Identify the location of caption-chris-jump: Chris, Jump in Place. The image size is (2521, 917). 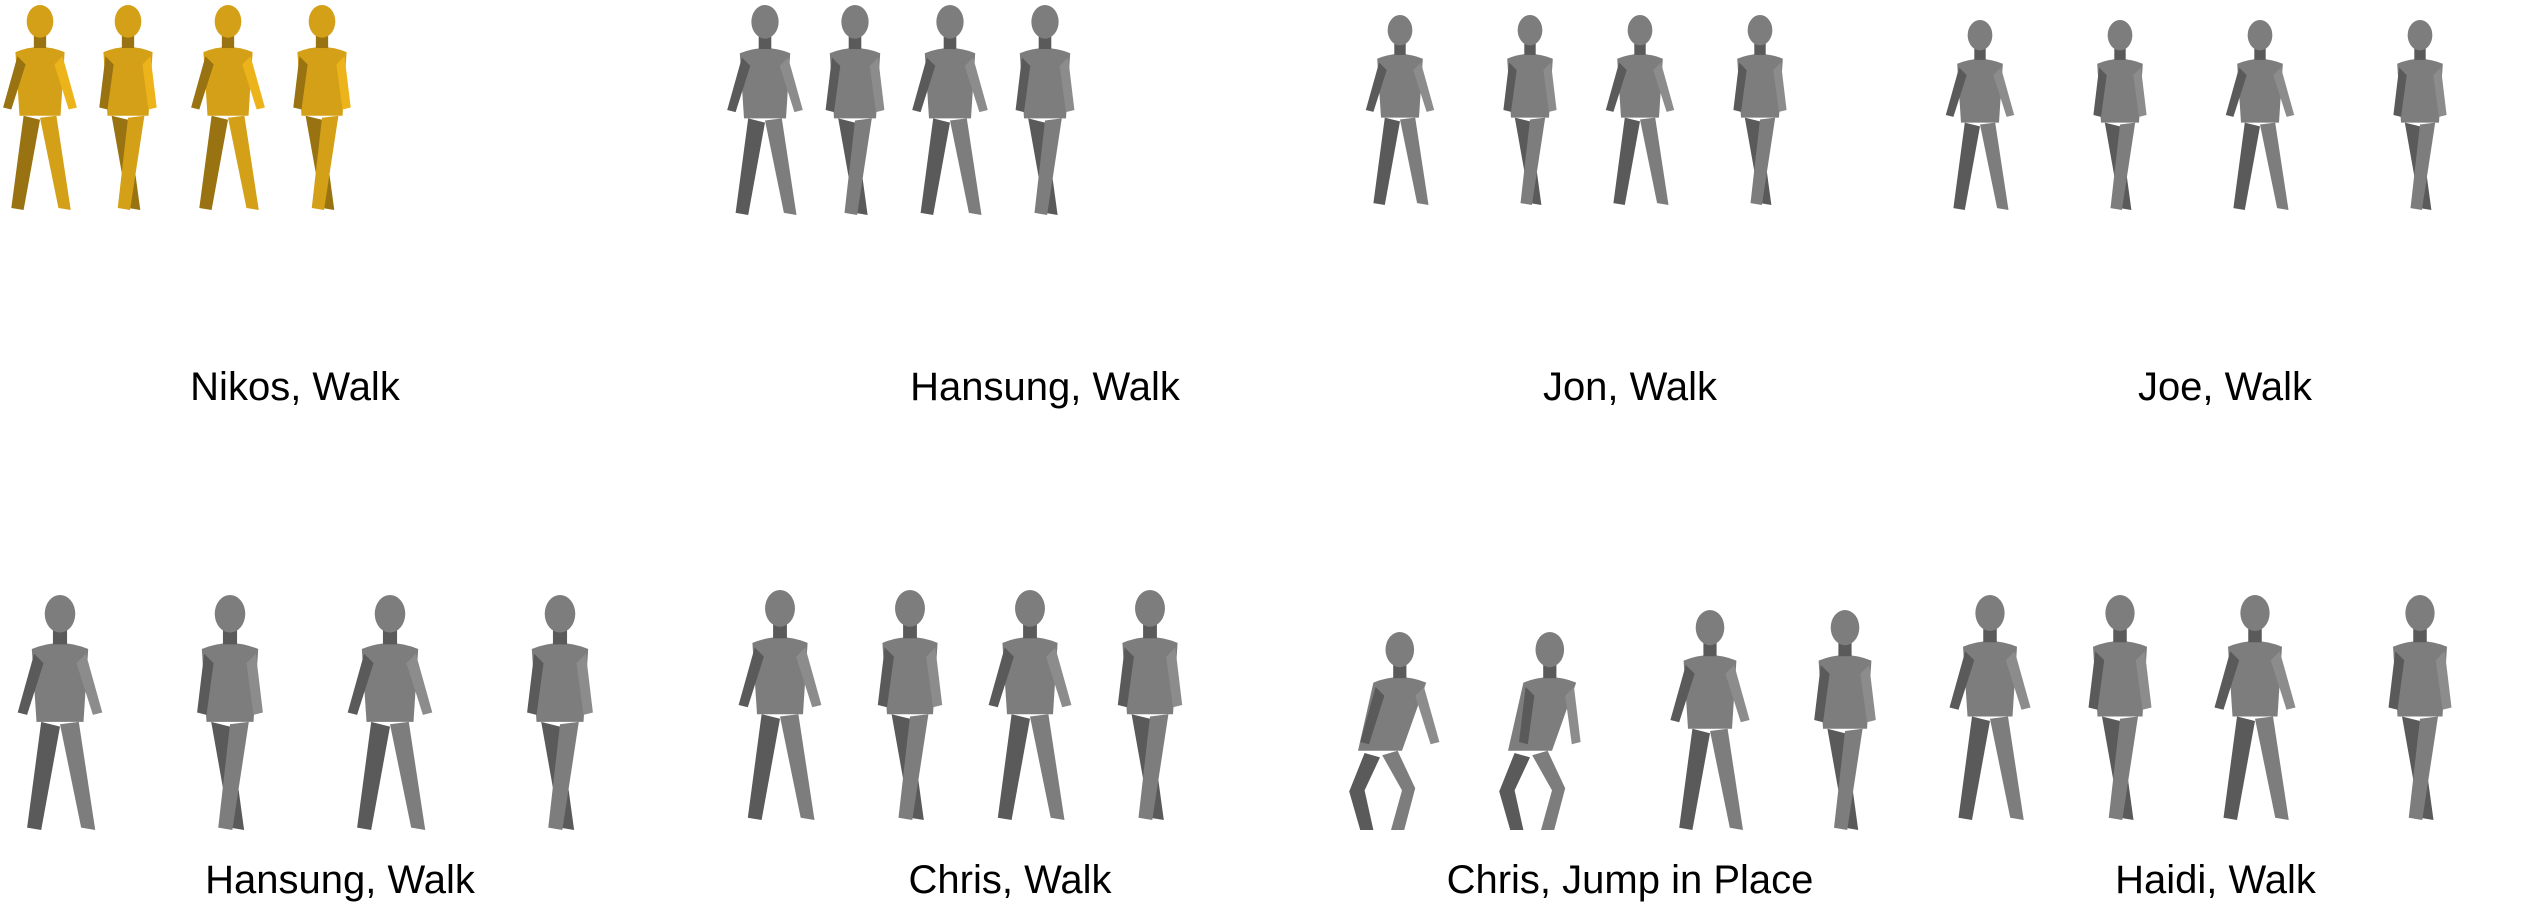
(1630, 880).